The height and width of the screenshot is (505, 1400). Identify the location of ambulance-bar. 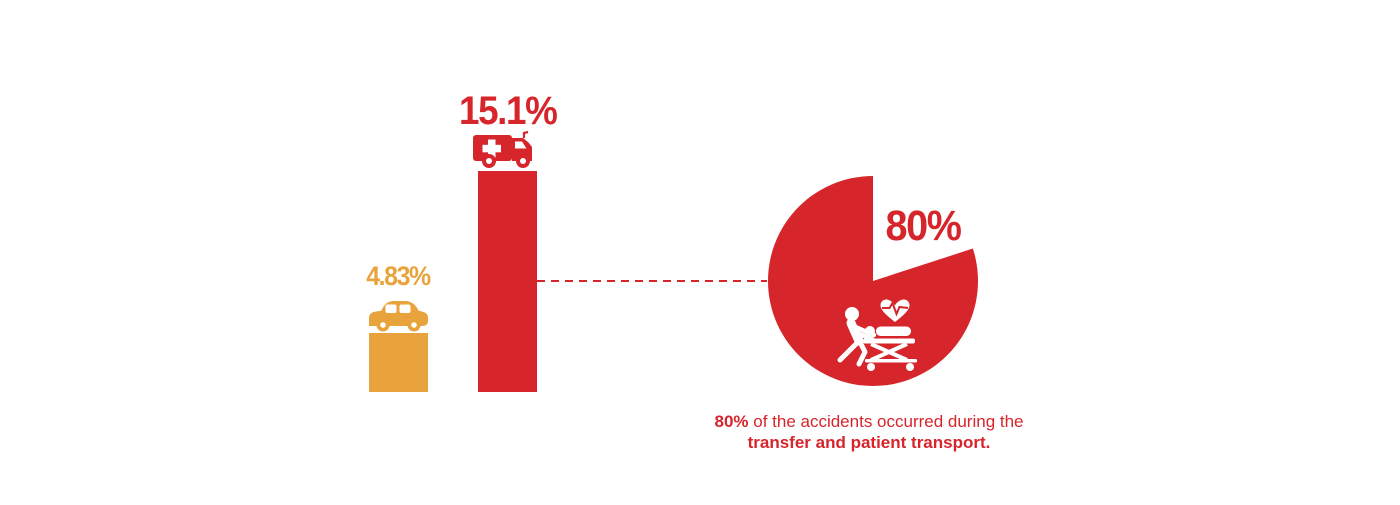
(507, 281).